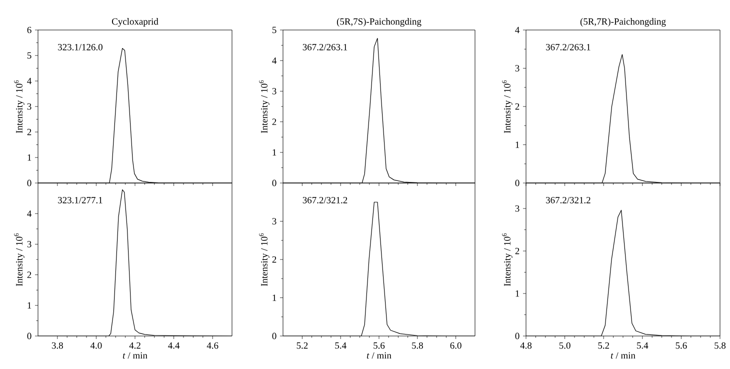 The width and height of the screenshot is (730, 369). Describe the element at coordinates (623, 22) in the screenshot. I see `chart-title: (5R,7R)-Paichongding` at that location.